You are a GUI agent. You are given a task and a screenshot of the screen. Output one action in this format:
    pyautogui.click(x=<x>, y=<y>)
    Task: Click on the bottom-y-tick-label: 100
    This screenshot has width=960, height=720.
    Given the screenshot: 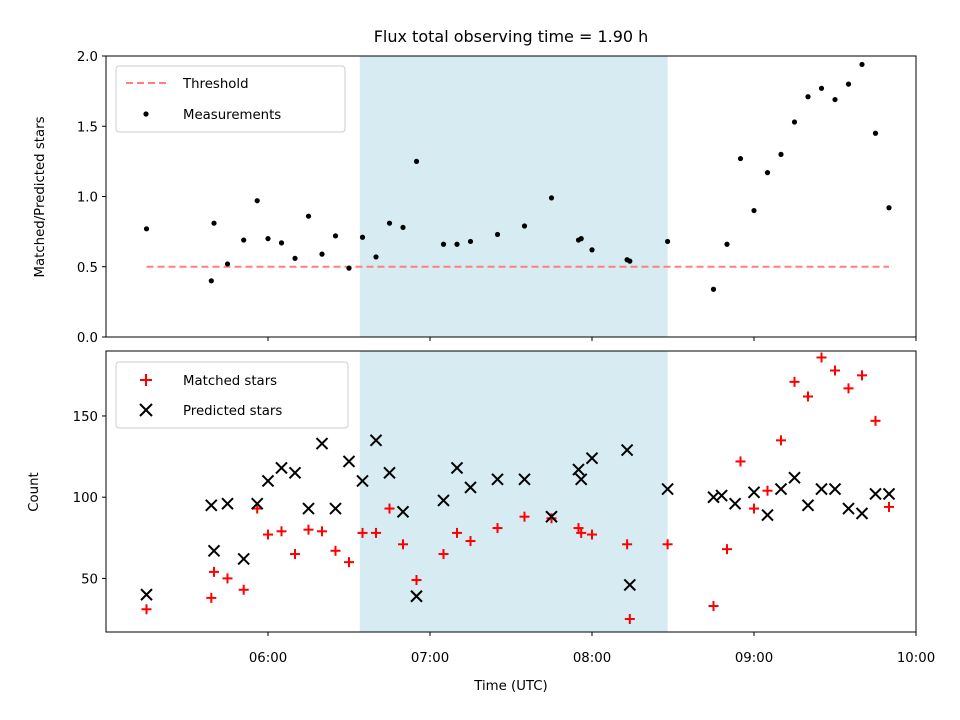 What is the action you would take?
    pyautogui.click(x=85, y=498)
    